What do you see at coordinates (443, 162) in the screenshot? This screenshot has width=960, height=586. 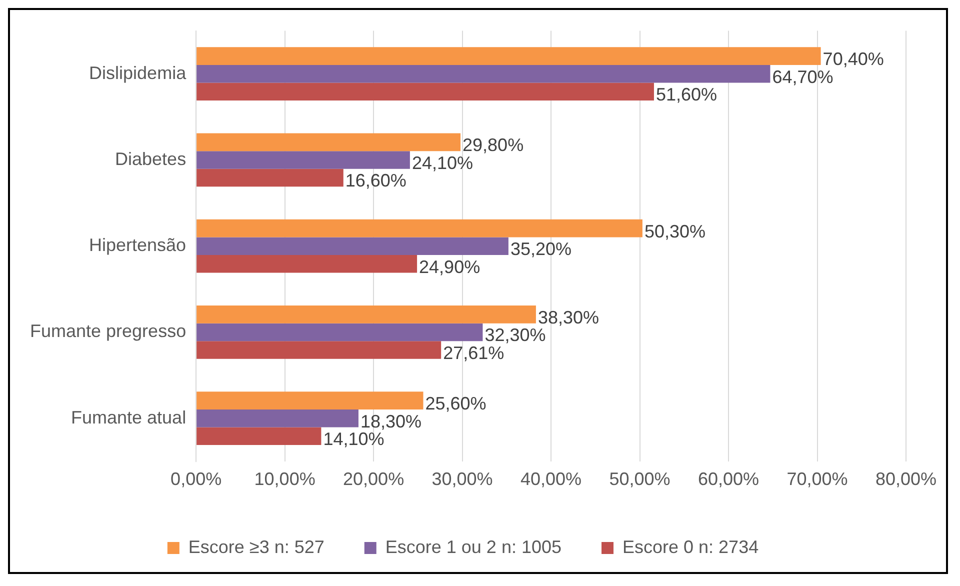 I see `data-label: 24,10%` at bounding box center [443, 162].